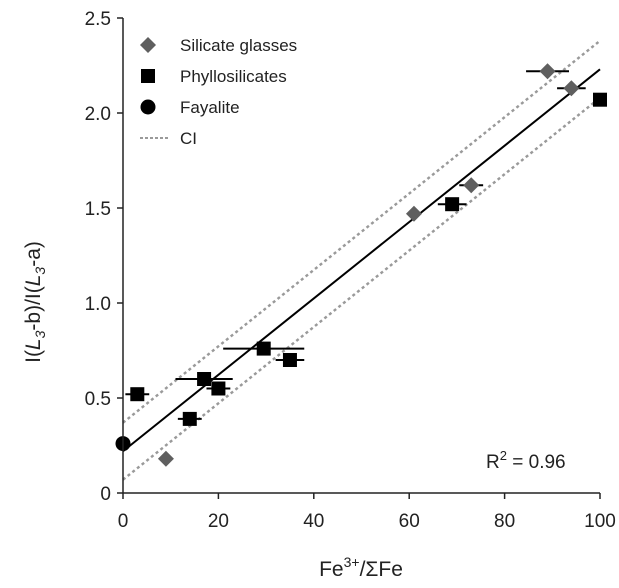 The width and height of the screenshot is (619, 588). I want to click on y-title-pre: I(, so click(33, 356).